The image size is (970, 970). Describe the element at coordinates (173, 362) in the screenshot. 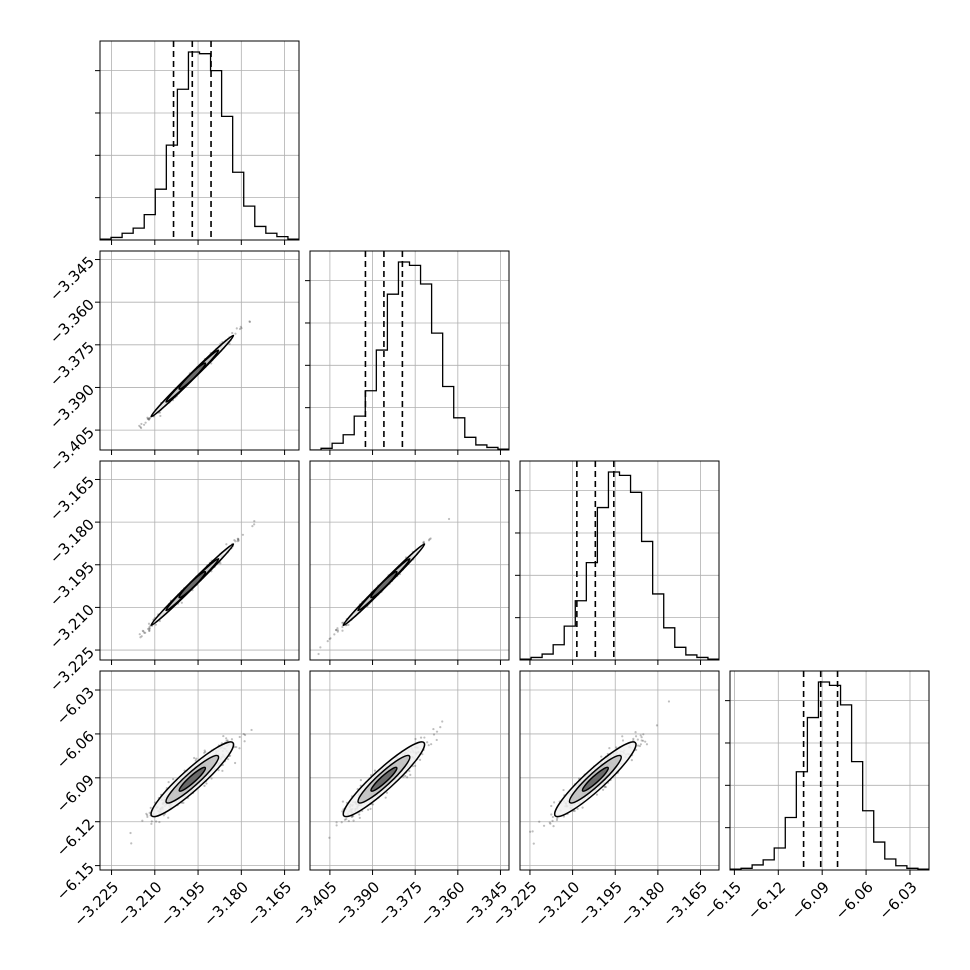

I see `scatter-panel-1-0: −3.405−3.390−3.375−3.360−3.345` at that location.